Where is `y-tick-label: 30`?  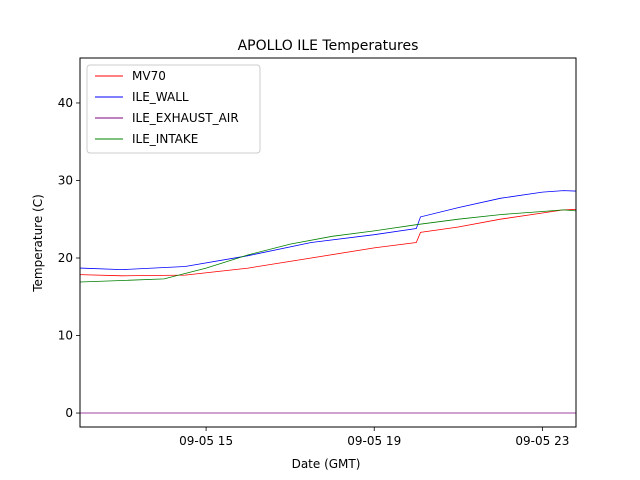 y-tick-label: 30 is located at coordinates (65, 180).